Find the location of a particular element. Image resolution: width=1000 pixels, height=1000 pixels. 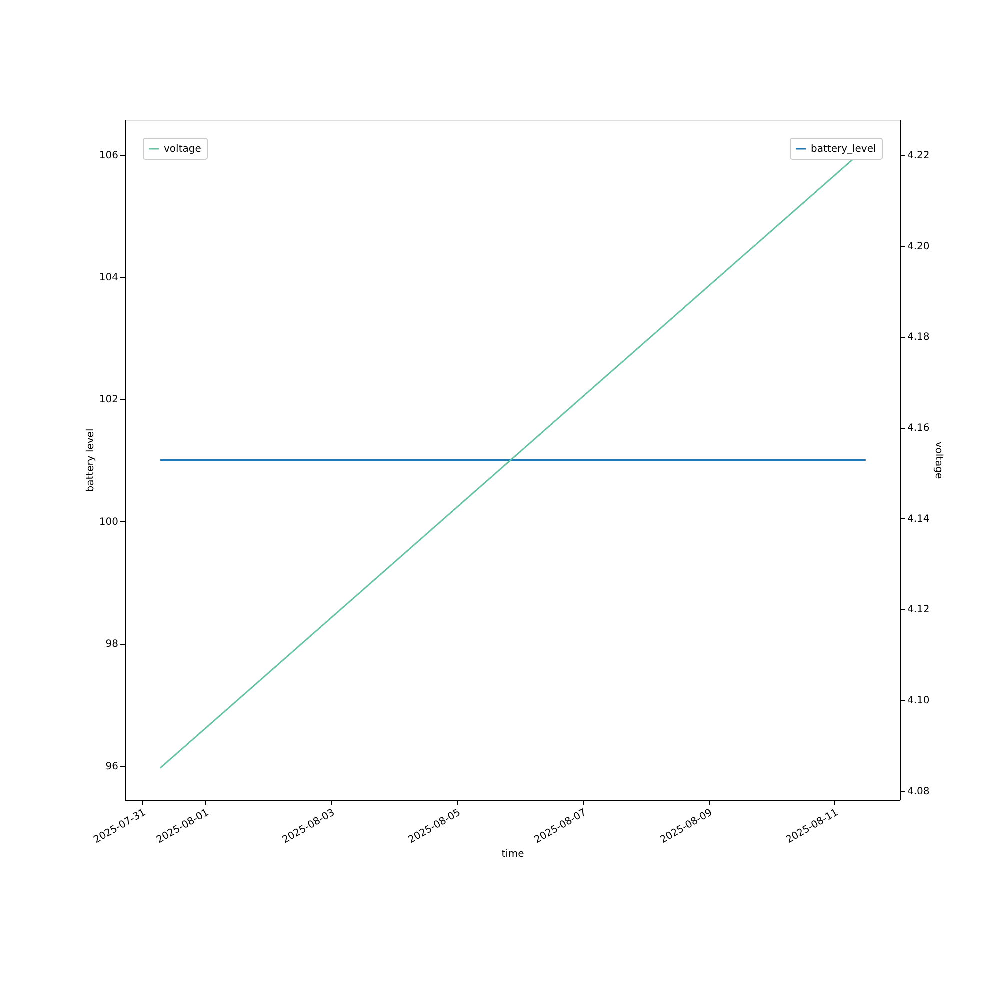

y2-tick-label: 4.10 is located at coordinates (919, 701).